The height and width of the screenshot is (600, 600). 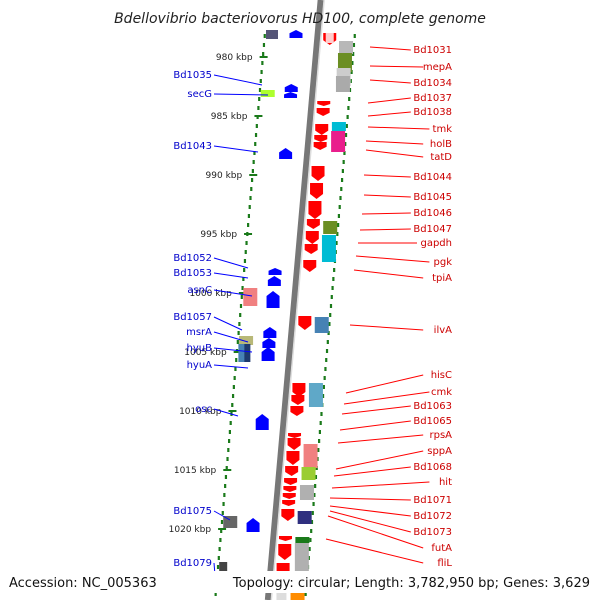 What do you see at coordinates (195, 471) in the screenshot?
I see `scale-label: 1015 kbp` at bounding box center [195, 471].